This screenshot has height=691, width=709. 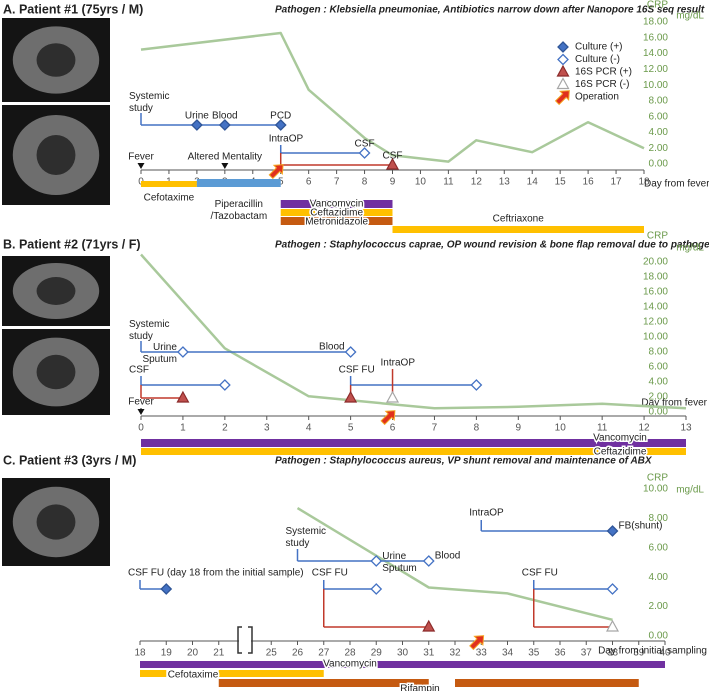 What do you see at coordinates (377, 653) in the screenshot?
I see `x-tick-label: 29` at bounding box center [377, 653].